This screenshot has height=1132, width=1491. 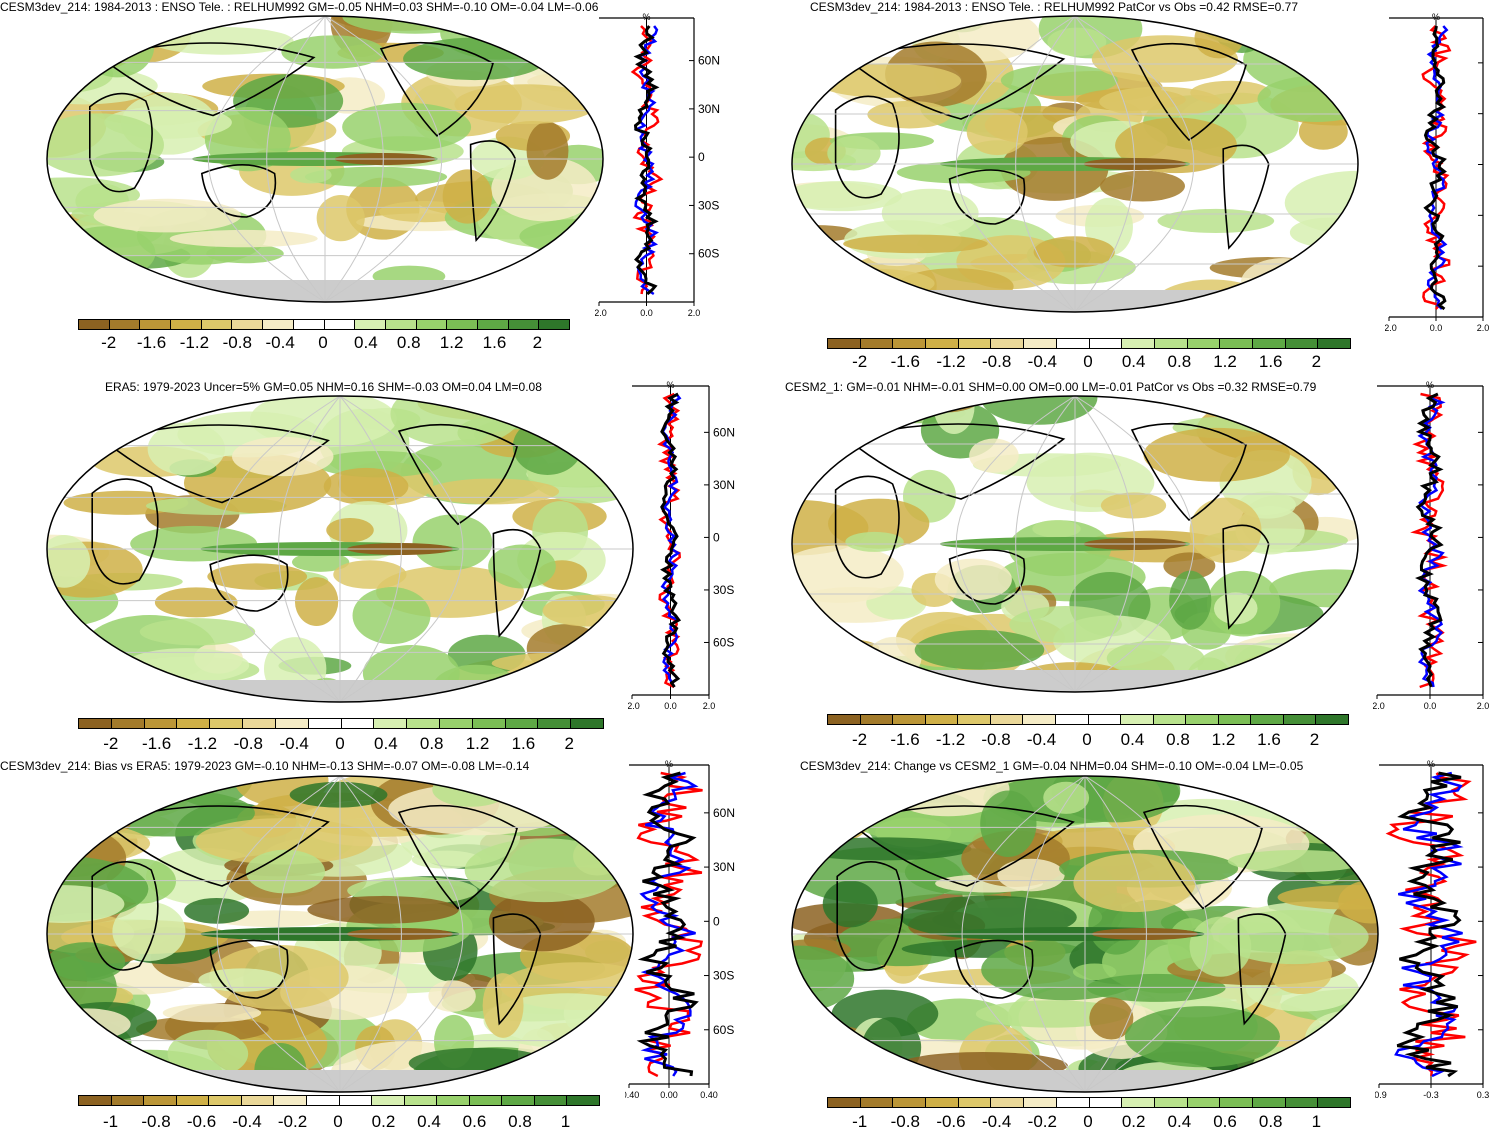 I want to click on x-tick-label: -0.40, so click(x=632, y=1095).